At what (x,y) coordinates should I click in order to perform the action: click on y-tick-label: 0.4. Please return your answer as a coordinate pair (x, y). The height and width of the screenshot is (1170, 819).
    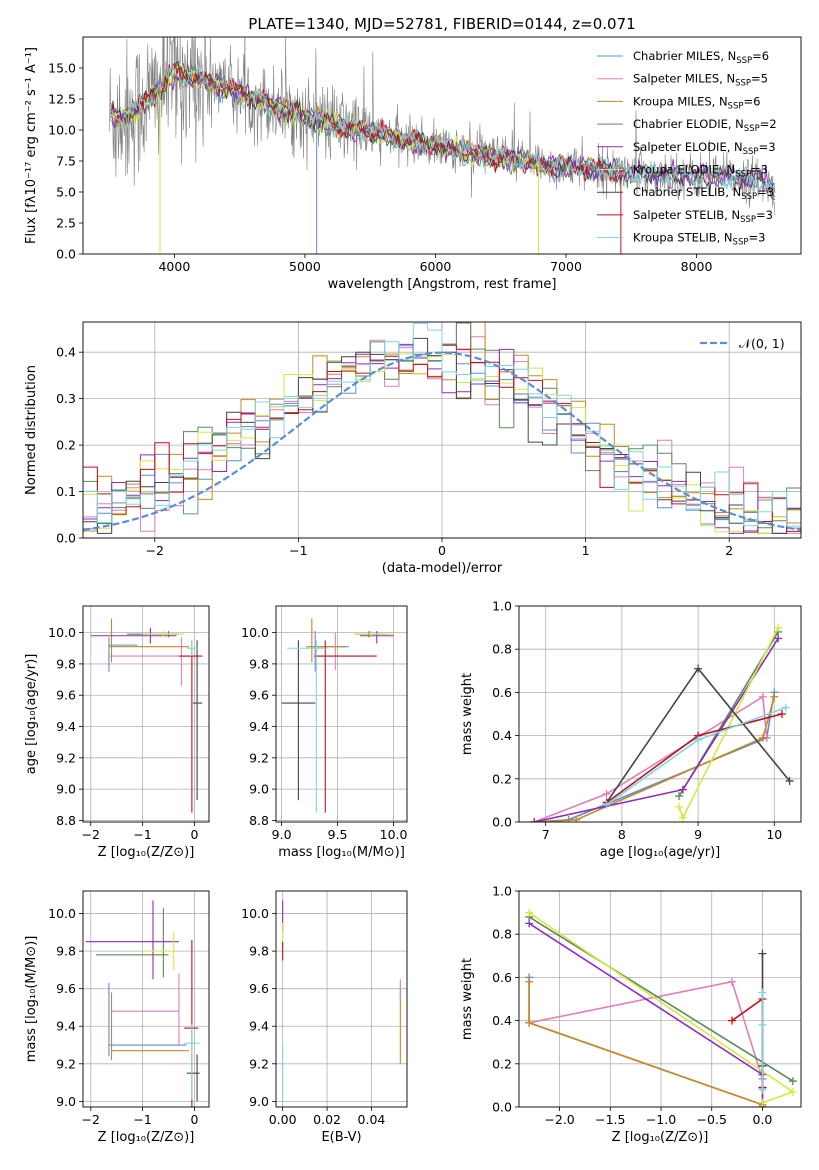
    Looking at the image, I should click on (502, 735).